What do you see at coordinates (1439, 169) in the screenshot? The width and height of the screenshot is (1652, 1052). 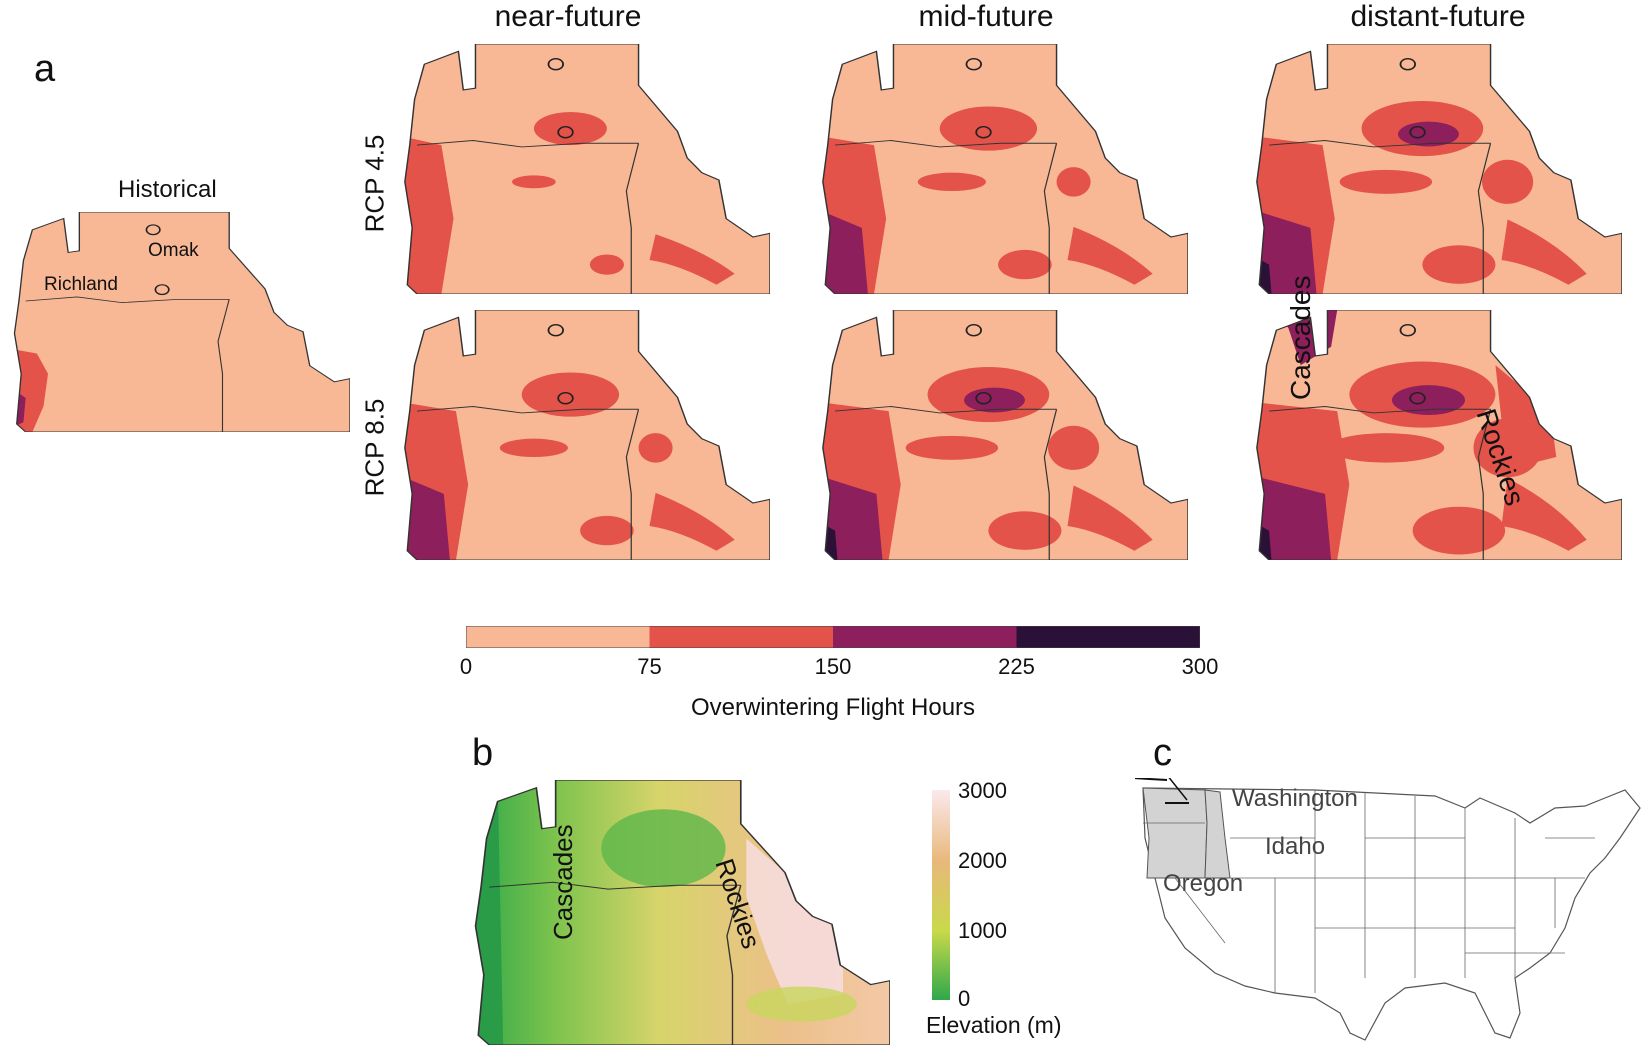 I see `scenario-map-rcp45-distant` at bounding box center [1439, 169].